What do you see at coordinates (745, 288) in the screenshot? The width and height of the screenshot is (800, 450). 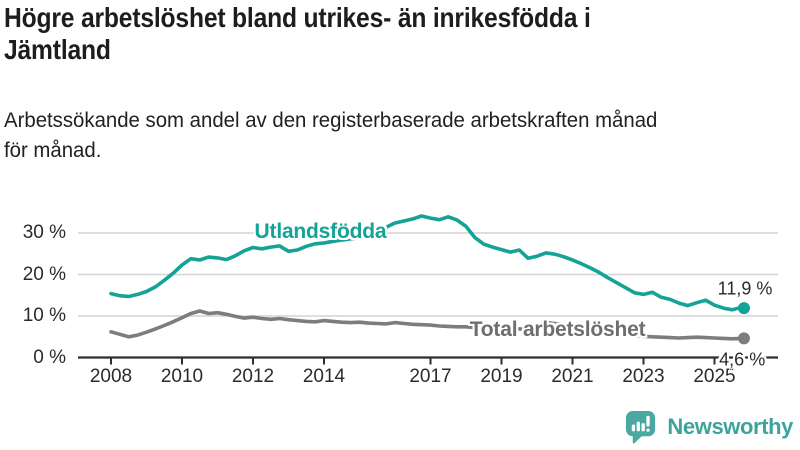 I see `end-value-utlandsfodda: 11,9 %` at bounding box center [745, 288].